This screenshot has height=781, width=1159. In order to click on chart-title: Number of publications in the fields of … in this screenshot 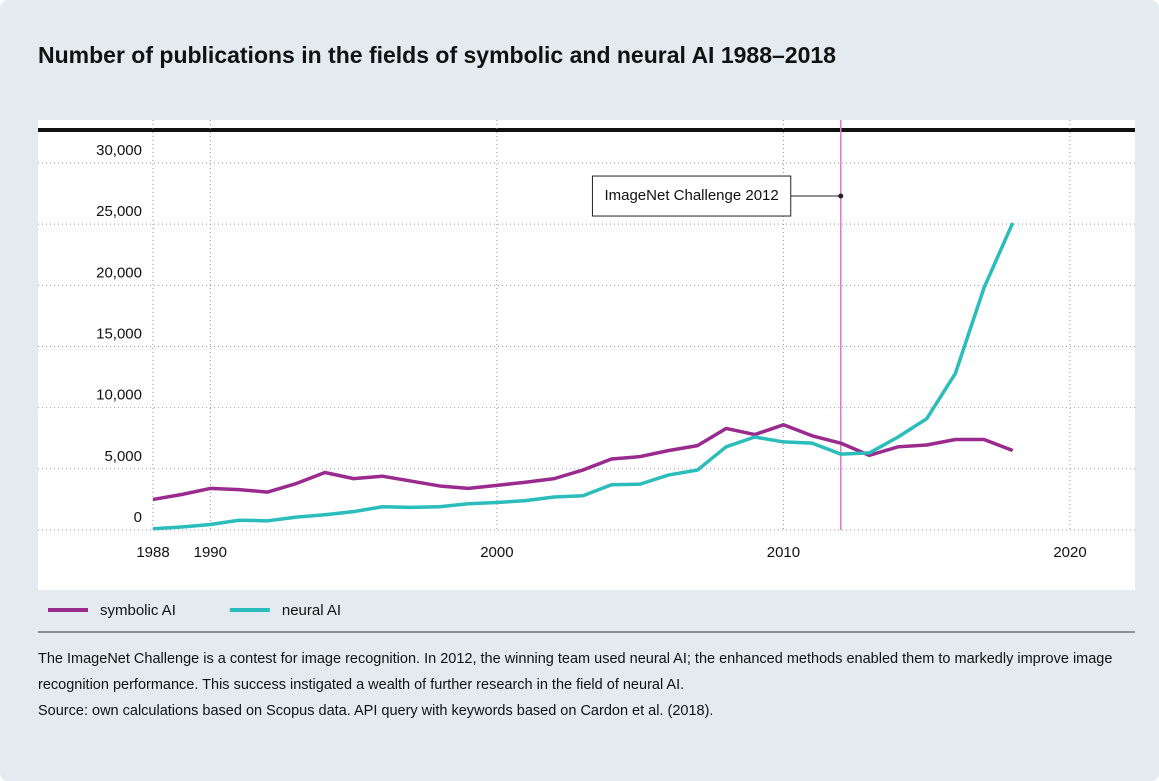, I will do `click(437, 55)`.